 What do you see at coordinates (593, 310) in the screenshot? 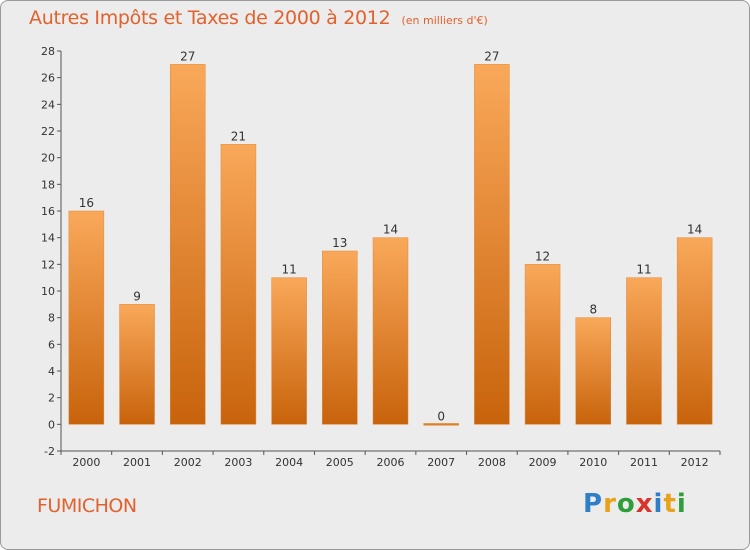
I see `data-label: 8` at bounding box center [593, 310].